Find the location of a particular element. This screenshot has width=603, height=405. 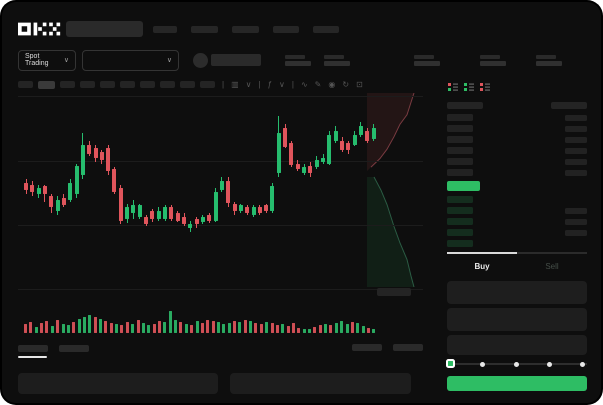

book-bids-icon is located at coordinates (469, 89).